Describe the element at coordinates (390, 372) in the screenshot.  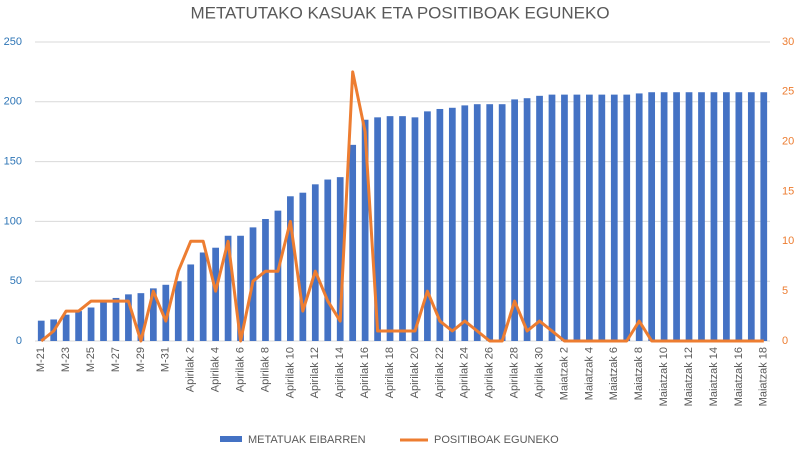
I see `x-tick-label: Apirilak 18` at that location.